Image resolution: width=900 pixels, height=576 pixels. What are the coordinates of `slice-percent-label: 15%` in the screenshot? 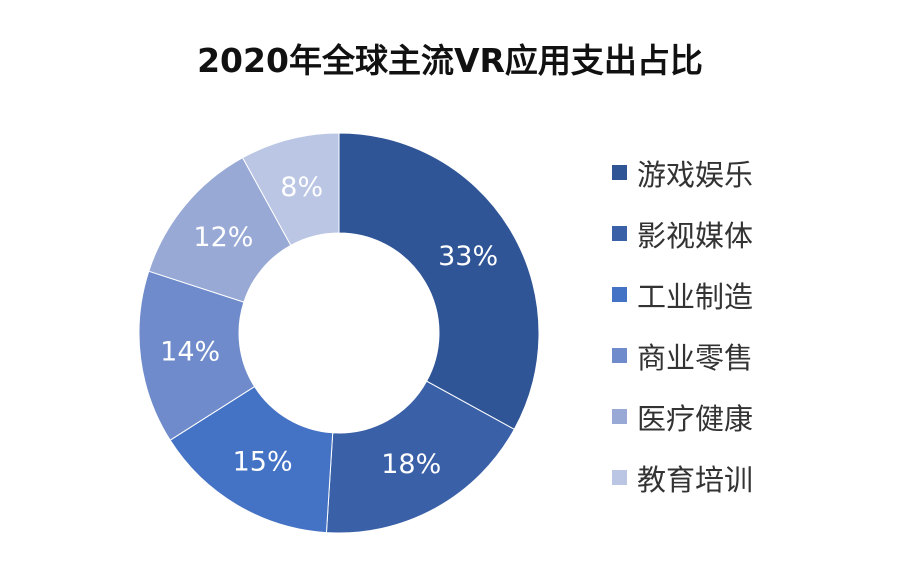 It's located at (263, 462).